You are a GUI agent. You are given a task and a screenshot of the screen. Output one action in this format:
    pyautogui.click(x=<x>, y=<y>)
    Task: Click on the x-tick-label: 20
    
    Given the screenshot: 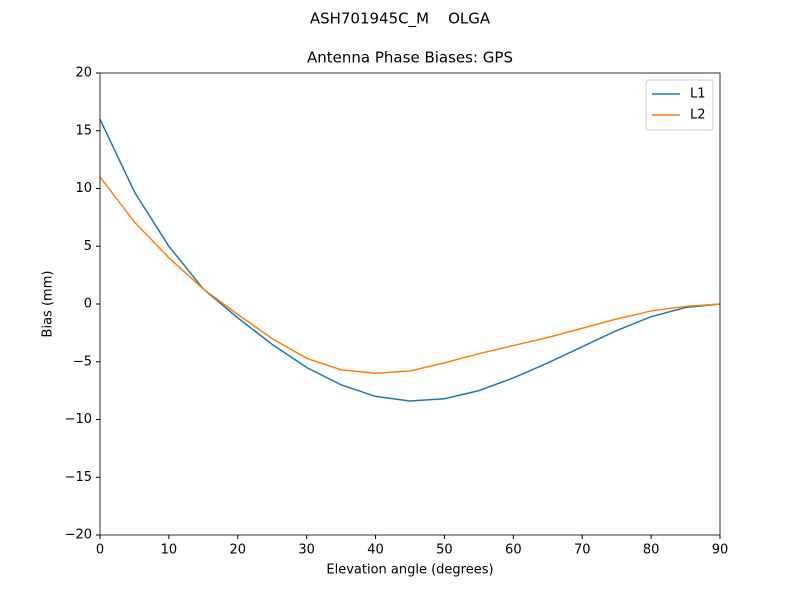 What is the action you would take?
    pyautogui.click(x=238, y=550)
    